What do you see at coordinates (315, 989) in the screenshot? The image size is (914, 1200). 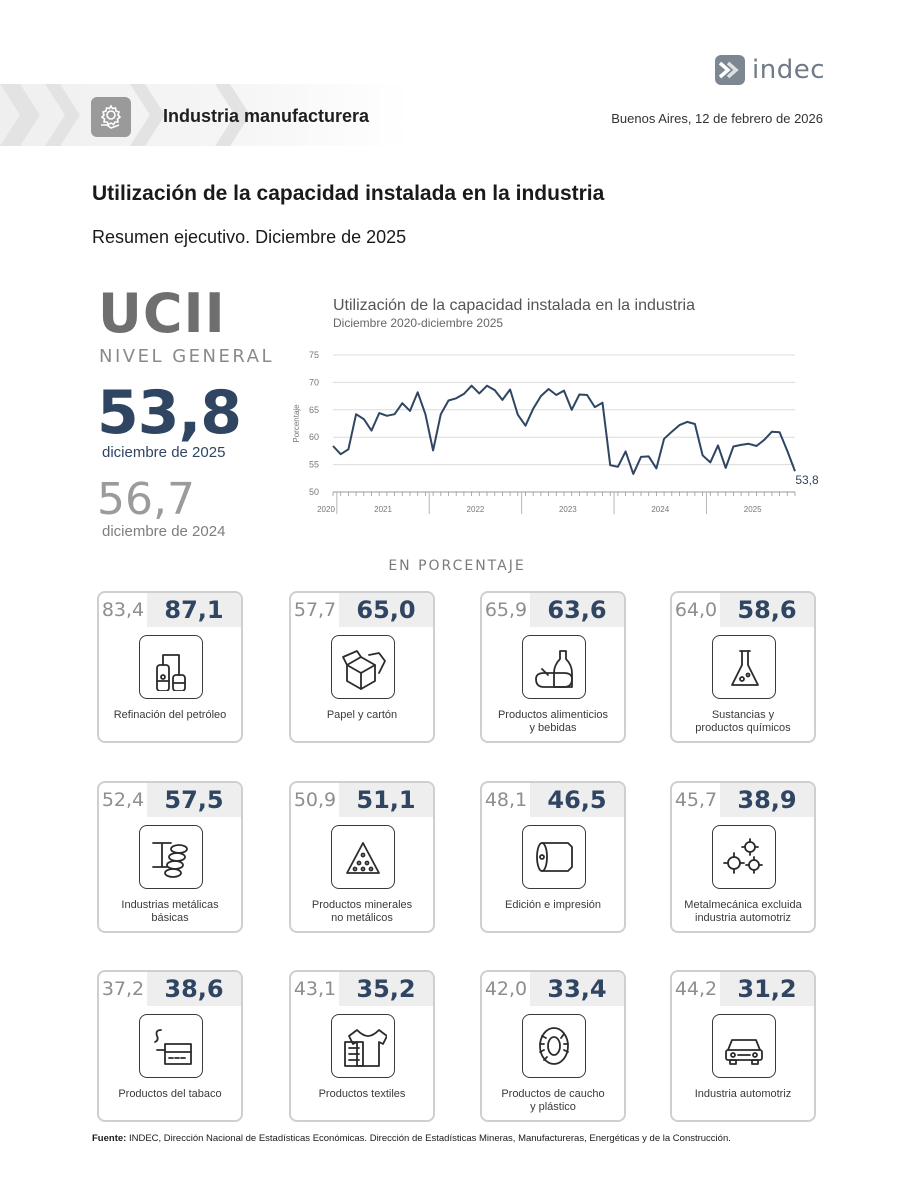 I see `card-previous-value: 43,1` at bounding box center [315, 989].